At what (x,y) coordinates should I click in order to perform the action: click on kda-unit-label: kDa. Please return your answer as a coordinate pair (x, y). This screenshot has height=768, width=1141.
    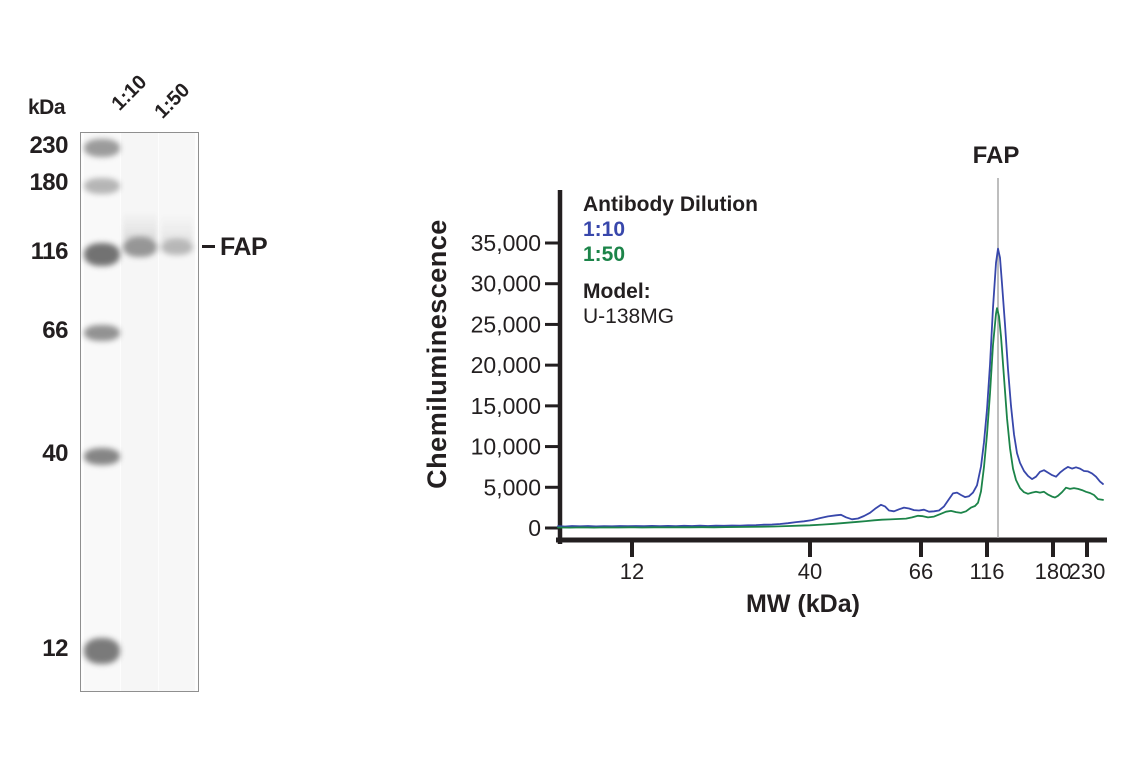
    Looking at the image, I should click on (47, 107).